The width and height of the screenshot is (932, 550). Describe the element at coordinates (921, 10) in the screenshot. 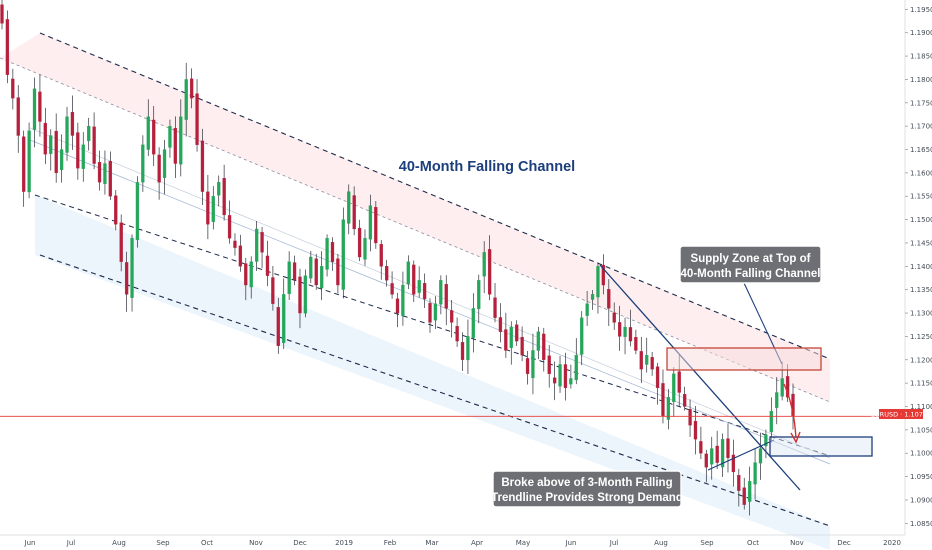

I see `y-tick-label: 1.19500` at that location.